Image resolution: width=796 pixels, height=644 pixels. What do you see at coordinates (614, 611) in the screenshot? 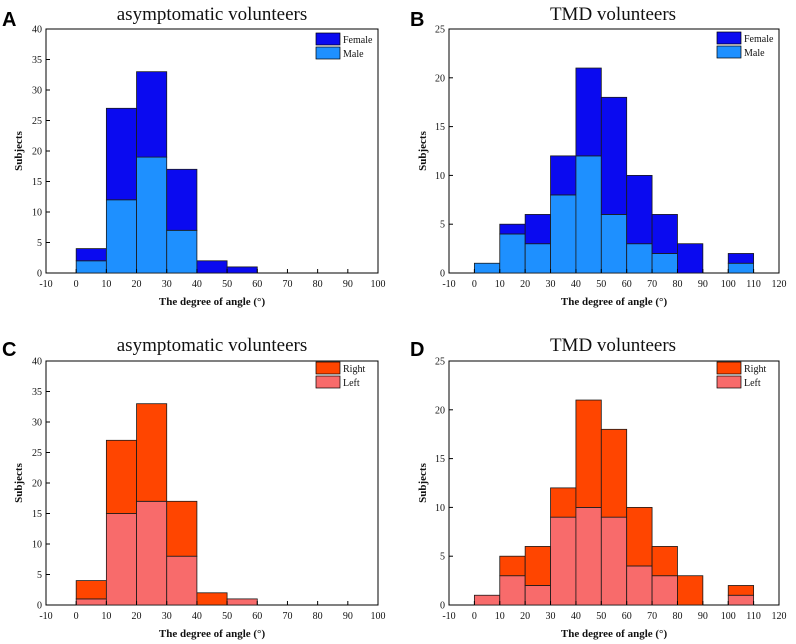
I see `x-ticks-d: -10 0 10 20 30 40 50 60 70 80 90 100 110 120` at bounding box center [614, 611].